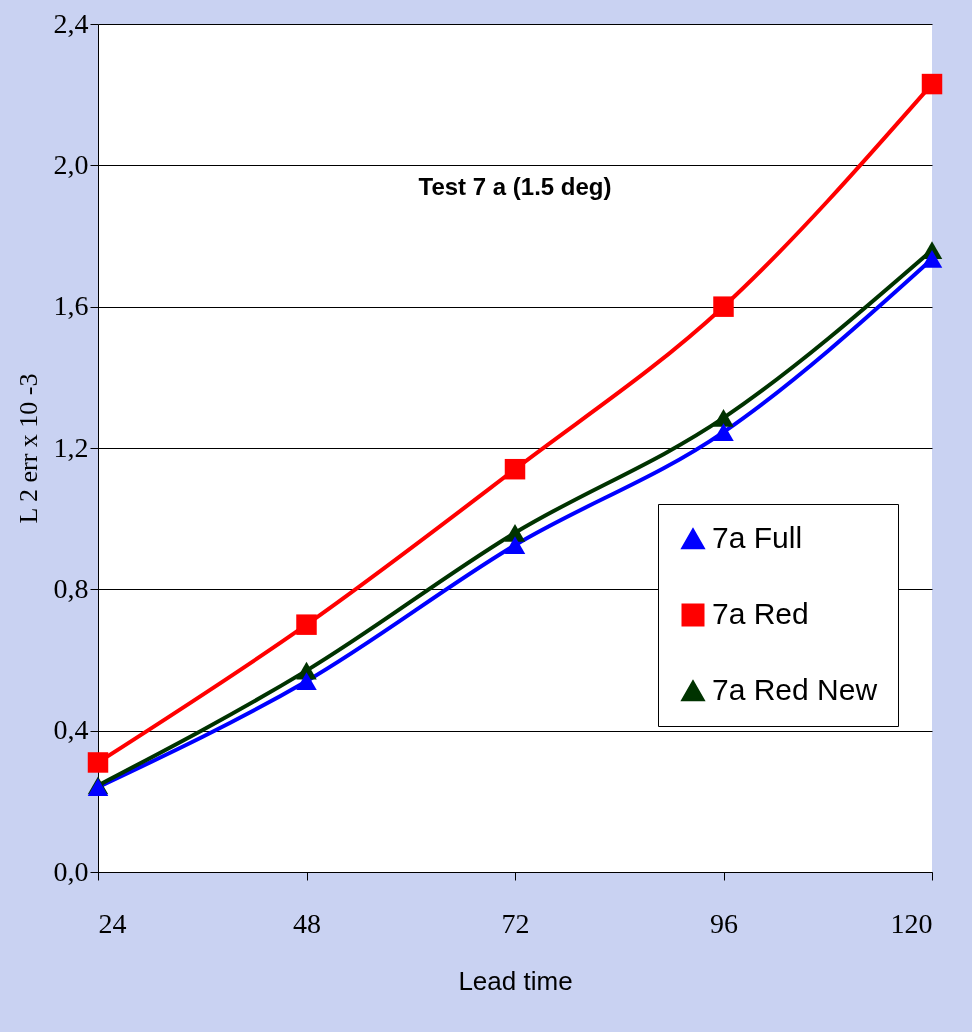 This screenshot has height=1032, width=972. What do you see at coordinates (71, 306) in the screenshot?
I see `y-tick-label: 1,6` at bounding box center [71, 306].